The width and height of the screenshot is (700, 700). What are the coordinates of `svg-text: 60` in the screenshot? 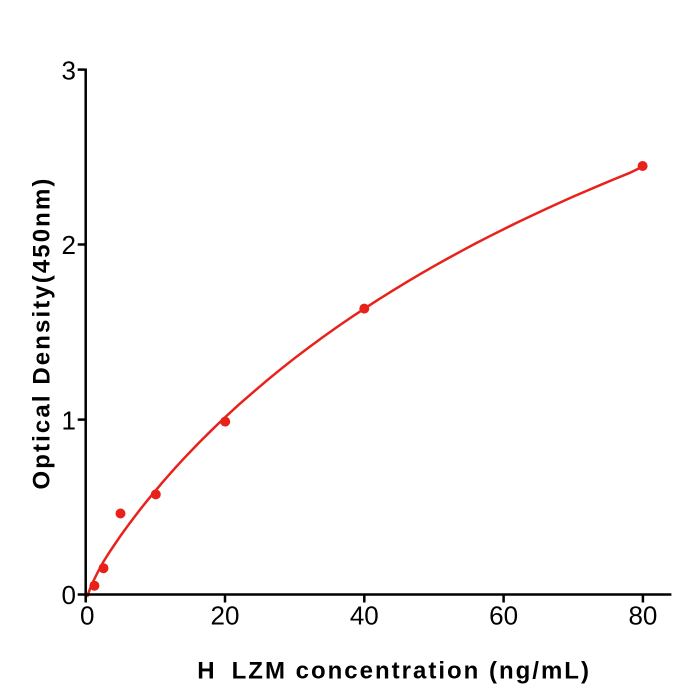 It's located at (503, 616).